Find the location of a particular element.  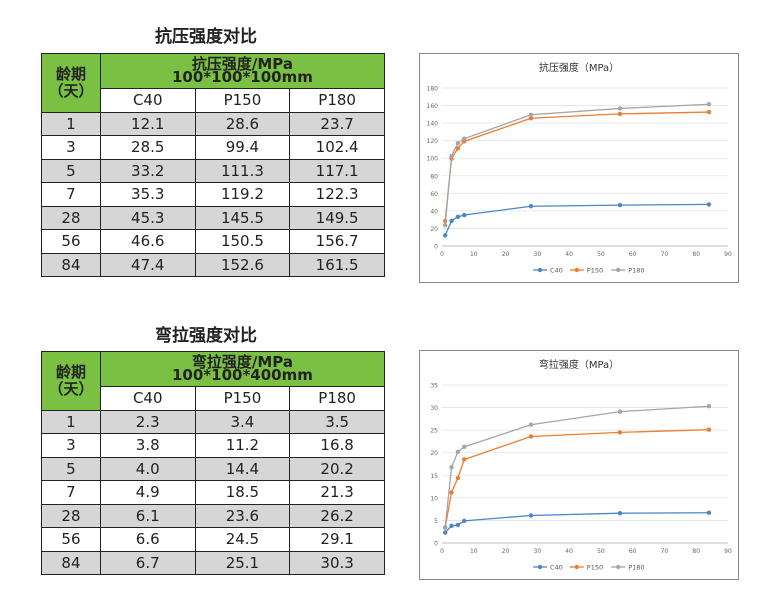

x-tick-label: 90 is located at coordinates (728, 551).